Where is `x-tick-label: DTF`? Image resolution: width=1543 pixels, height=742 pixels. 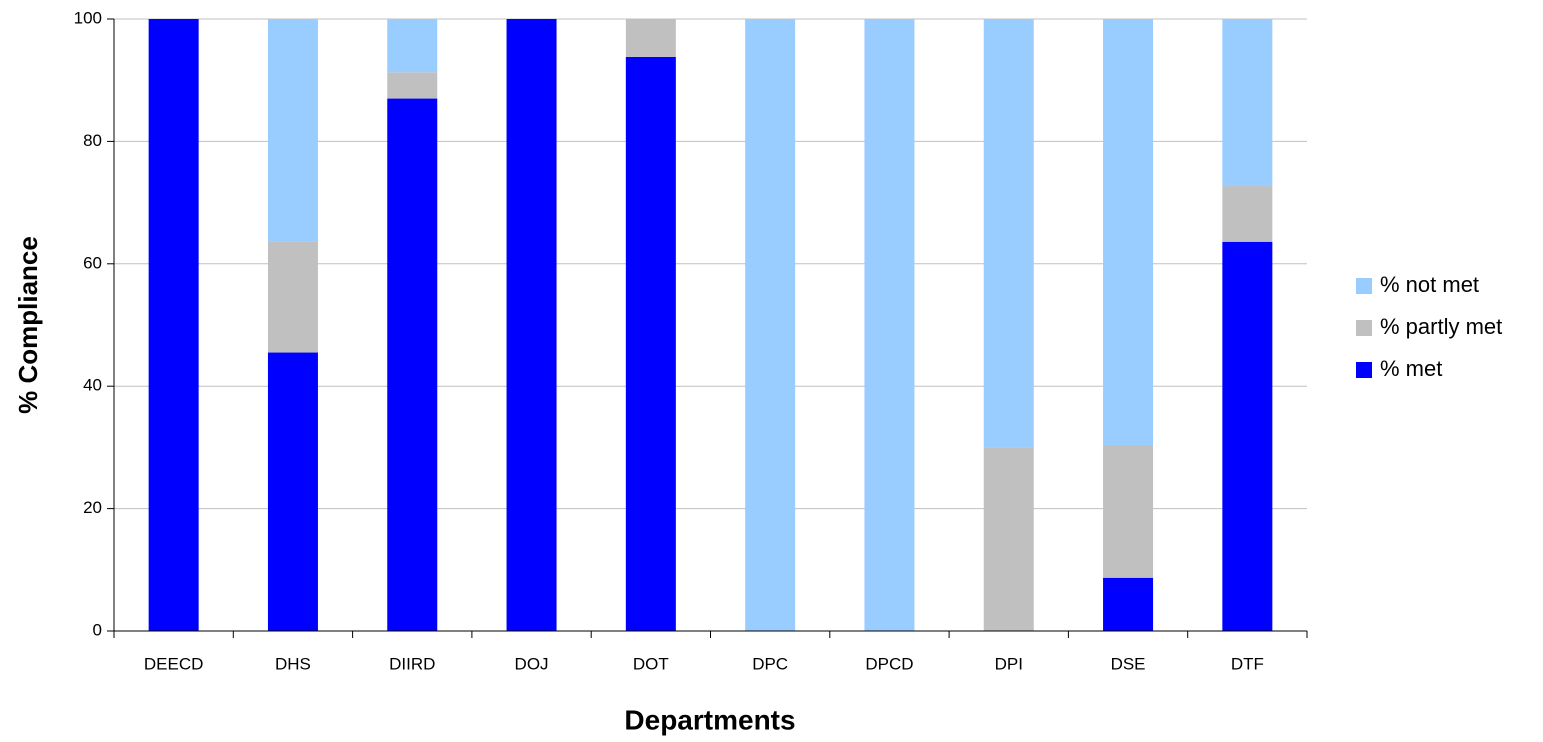 x-tick-label: DTF is located at coordinates (1247, 663).